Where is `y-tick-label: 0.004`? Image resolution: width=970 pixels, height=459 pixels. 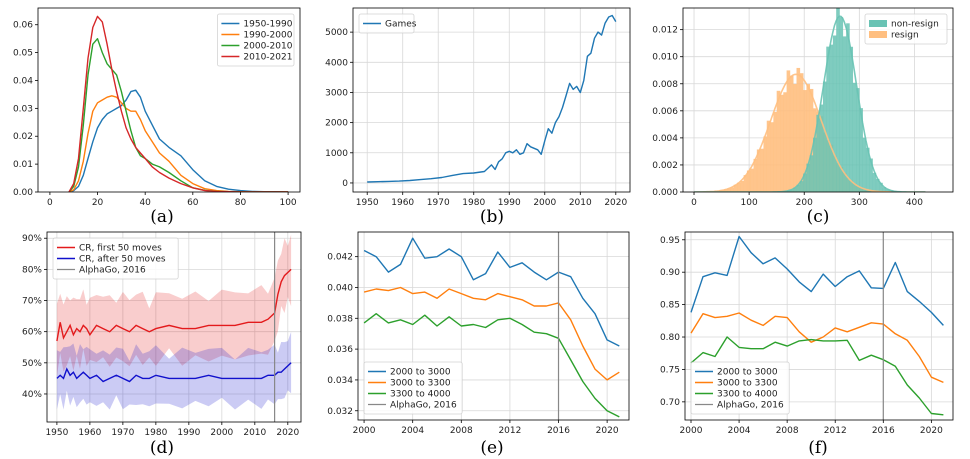
y-tick-label: 0.004 is located at coordinates (665, 139).